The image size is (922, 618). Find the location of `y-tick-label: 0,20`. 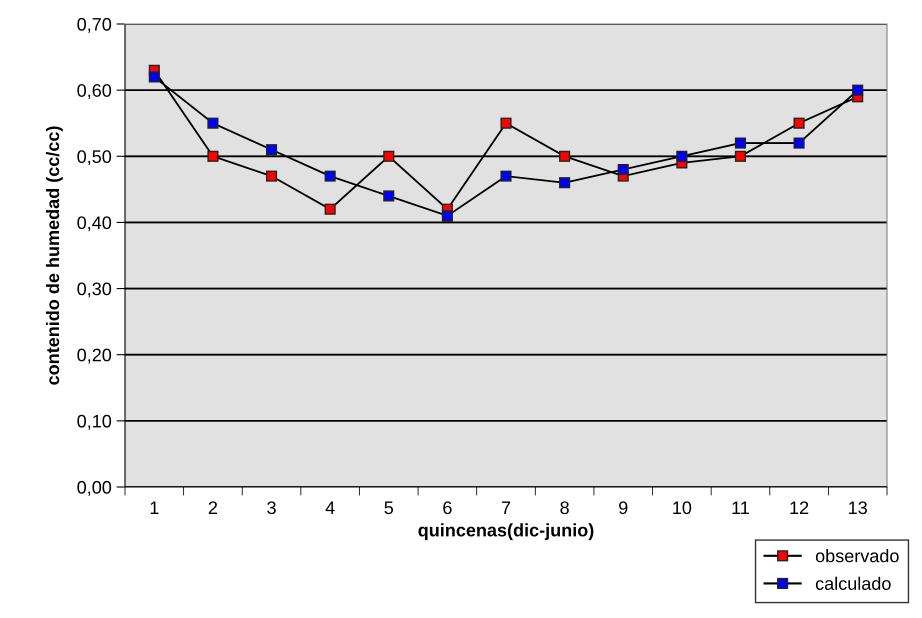

y-tick-label: 0,20 is located at coordinates (94, 356).